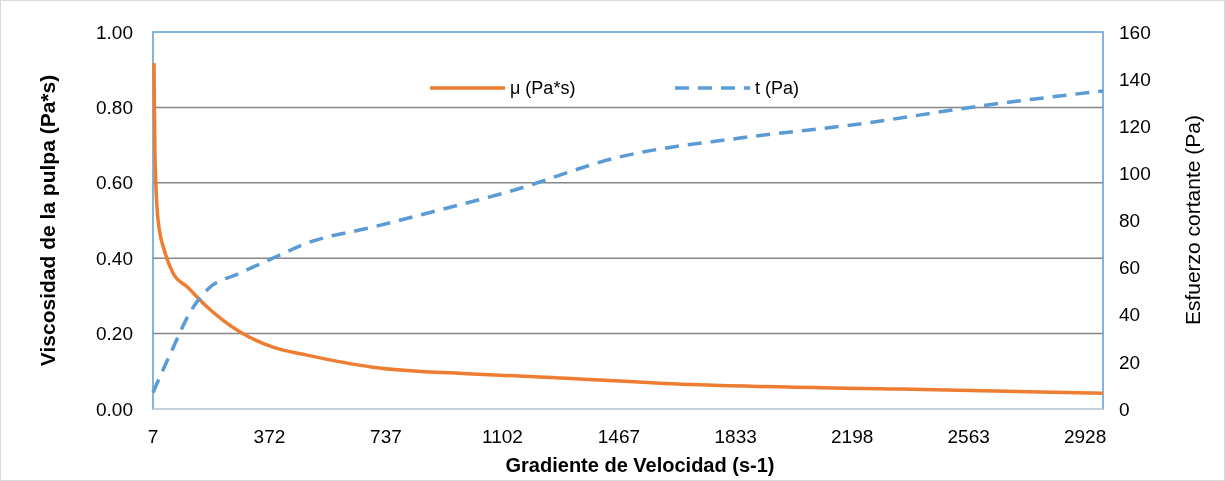  I want to click on y2-axis-title: Esfuerzo cortante (Pa), so click(1192, 220).